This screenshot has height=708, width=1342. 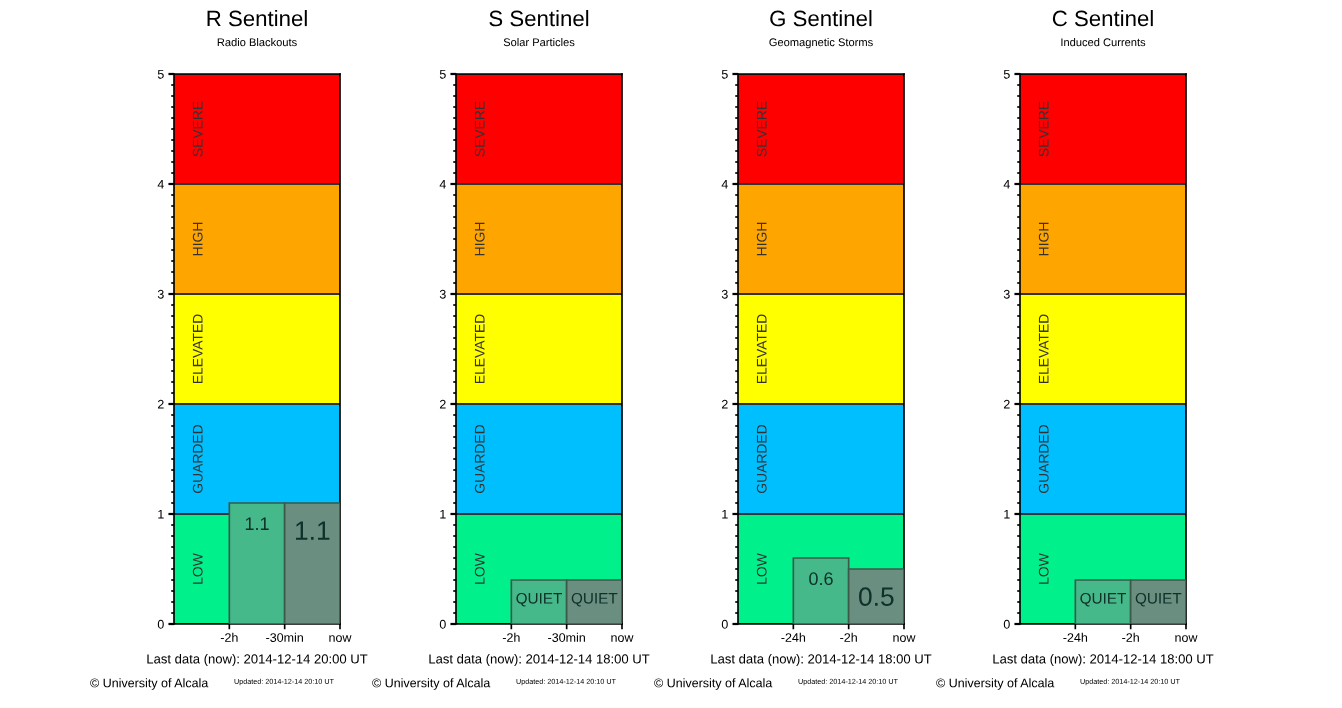 I want to click on chart-title: S Sentinel, so click(x=539, y=18).